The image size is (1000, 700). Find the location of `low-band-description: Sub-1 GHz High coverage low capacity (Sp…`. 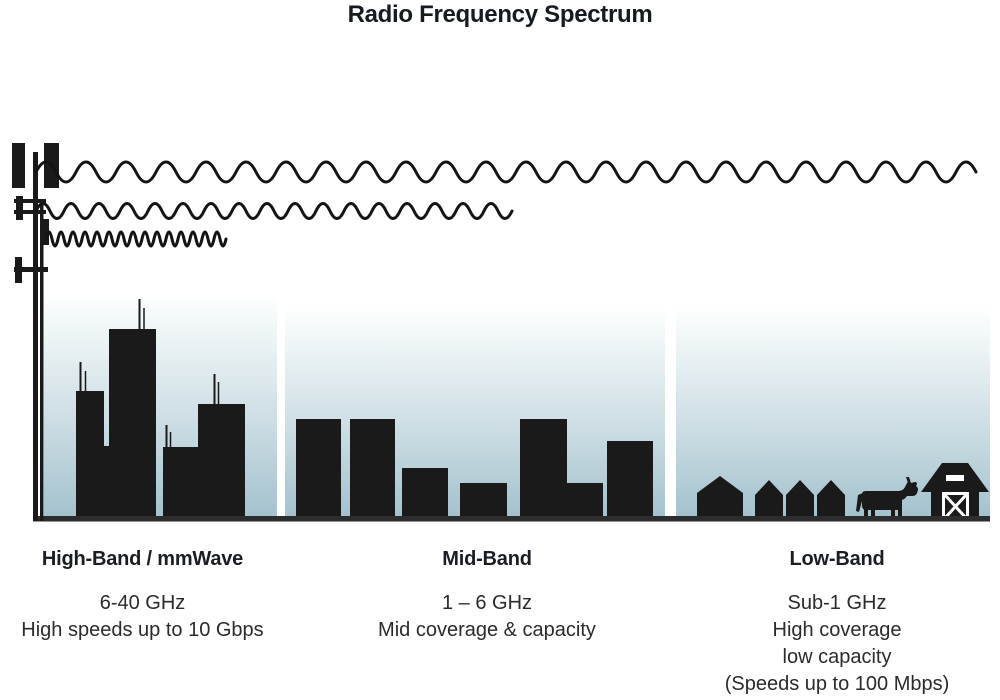

low-band-description: Sub-1 GHz High coverage low capacity (Sp… is located at coordinates (837, 644).